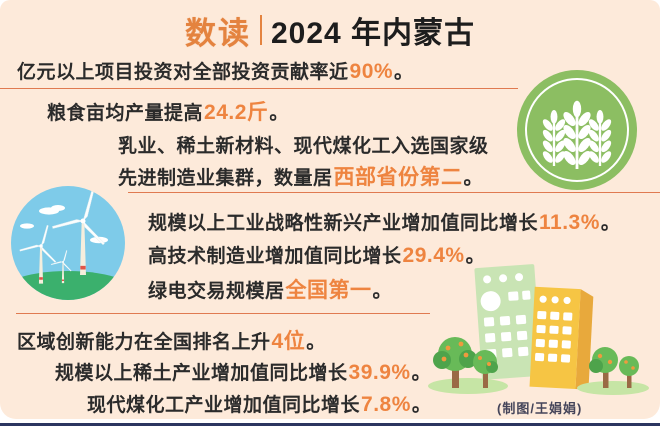 This screenshot has height=426, width=660. I want to click on fact-highlight: 11.3%, so click(569, 222).